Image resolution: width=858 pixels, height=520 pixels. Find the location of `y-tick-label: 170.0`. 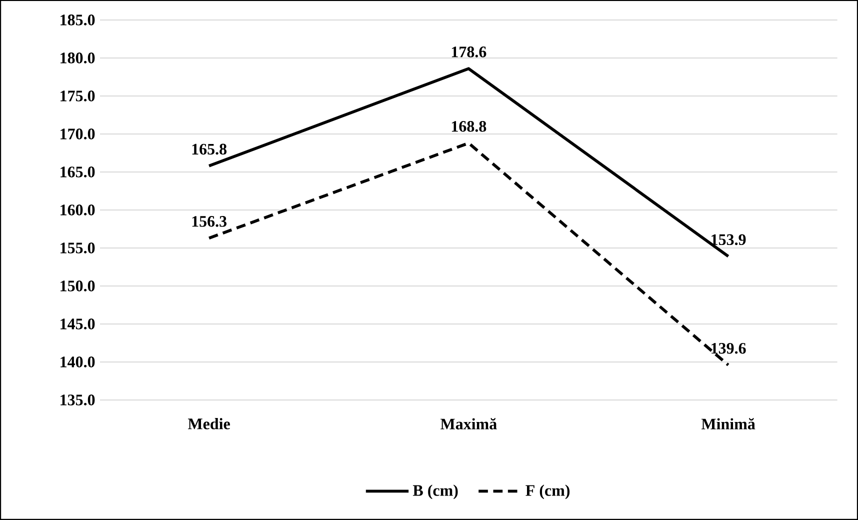

y-tick-label: 170.0 is located at coordinates (77, 134).